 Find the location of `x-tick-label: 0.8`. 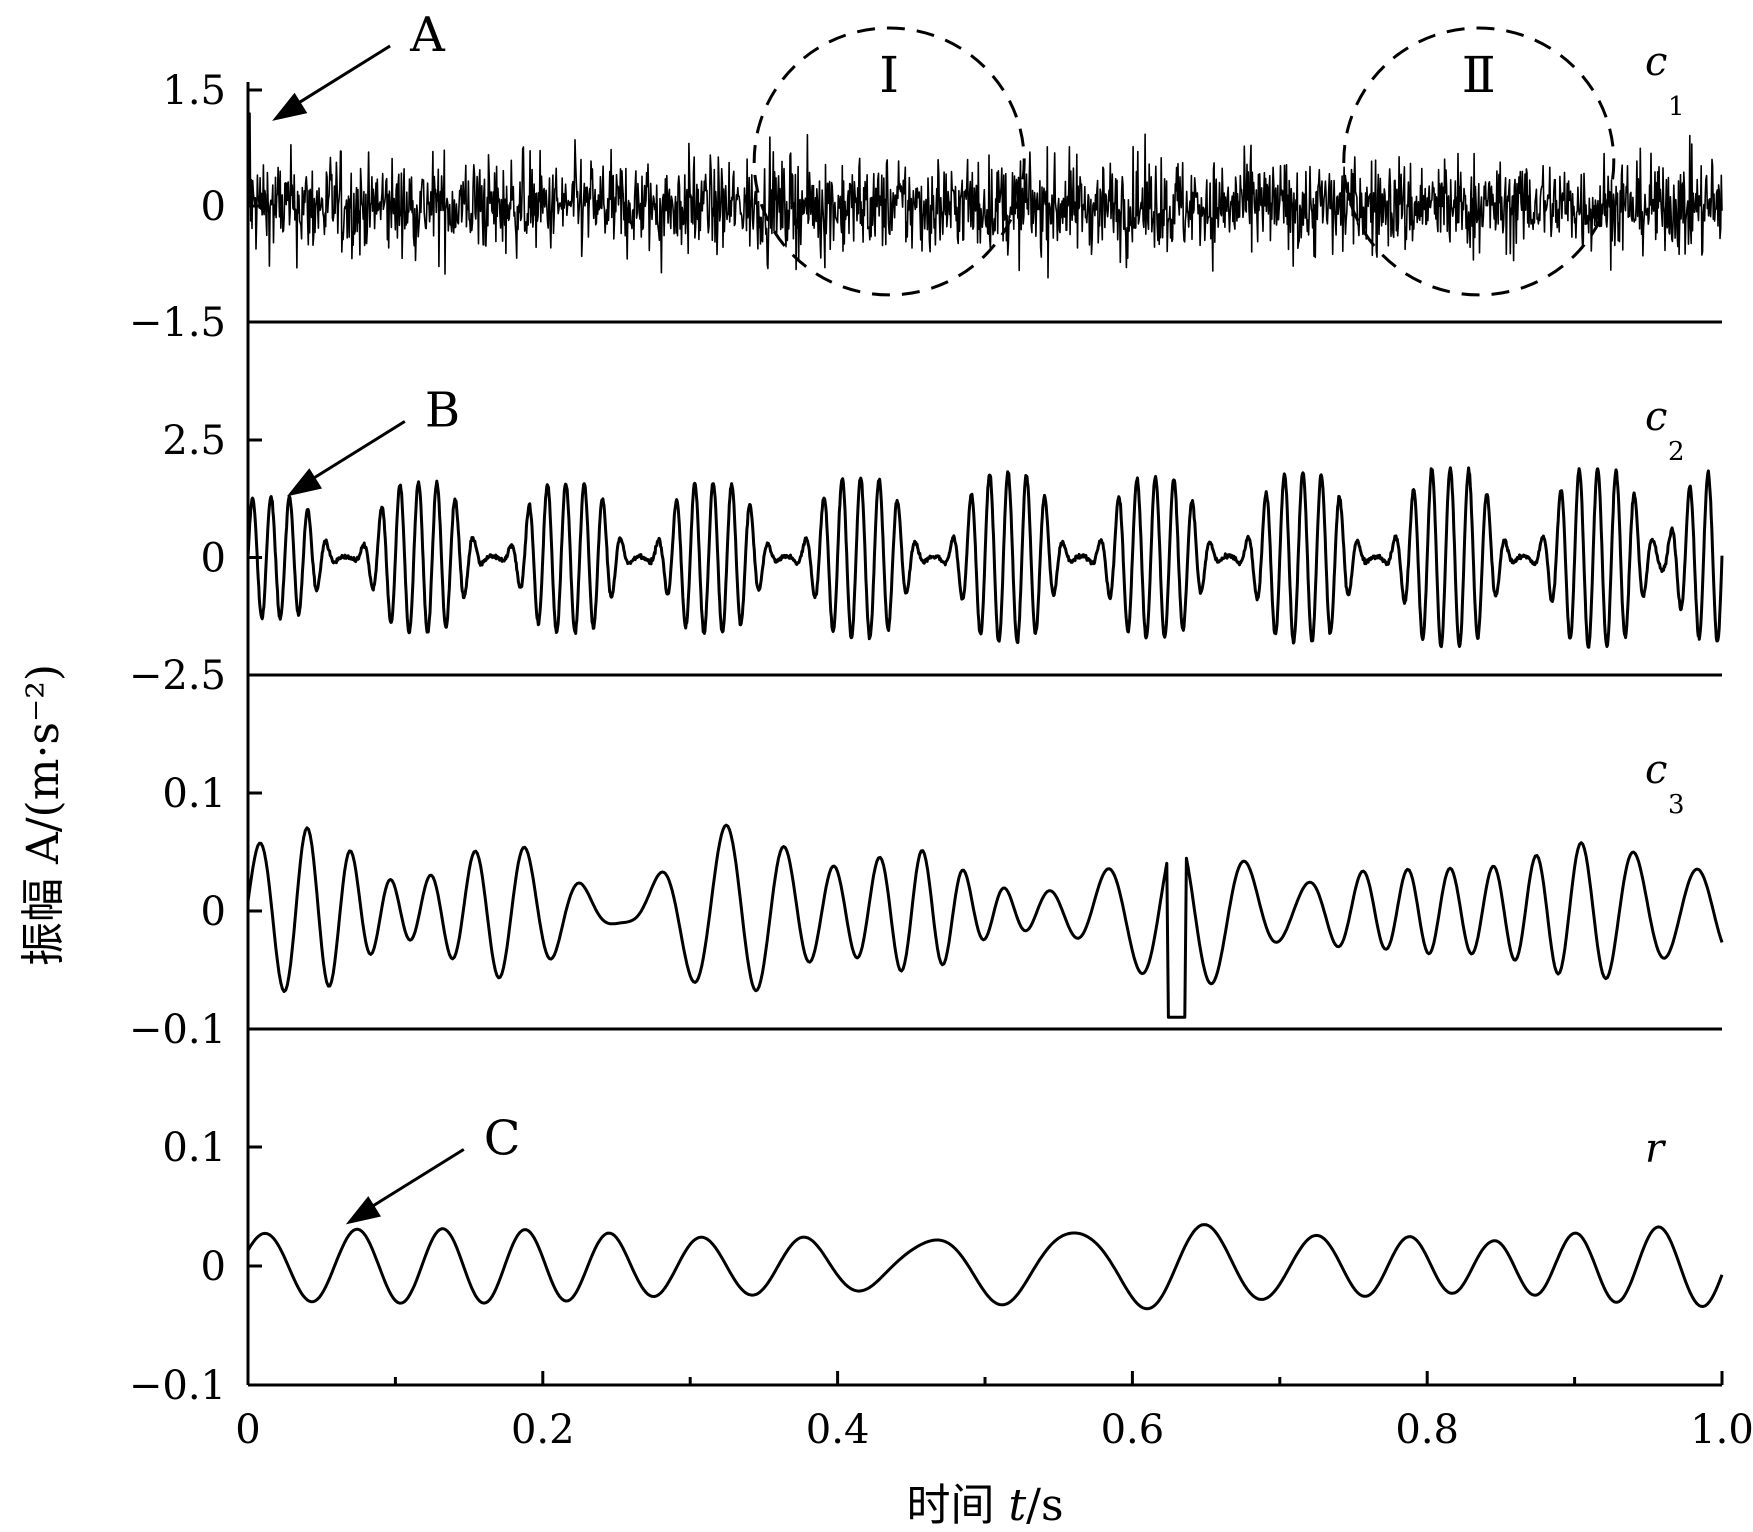

x-tick-label: 0.8 is located at coordinates (1427, 1430).